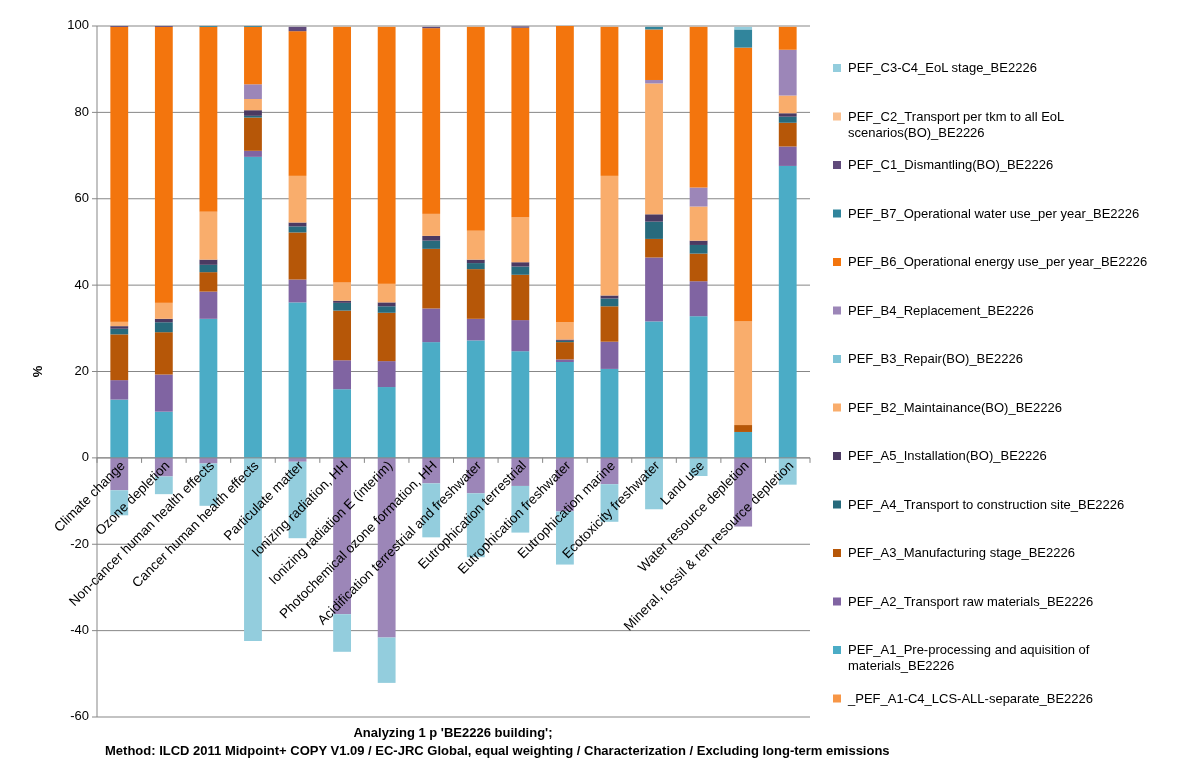  Describe the element at coordinates (81, 370) in the screenshot. I see `y-tick-label: 20` at that location.